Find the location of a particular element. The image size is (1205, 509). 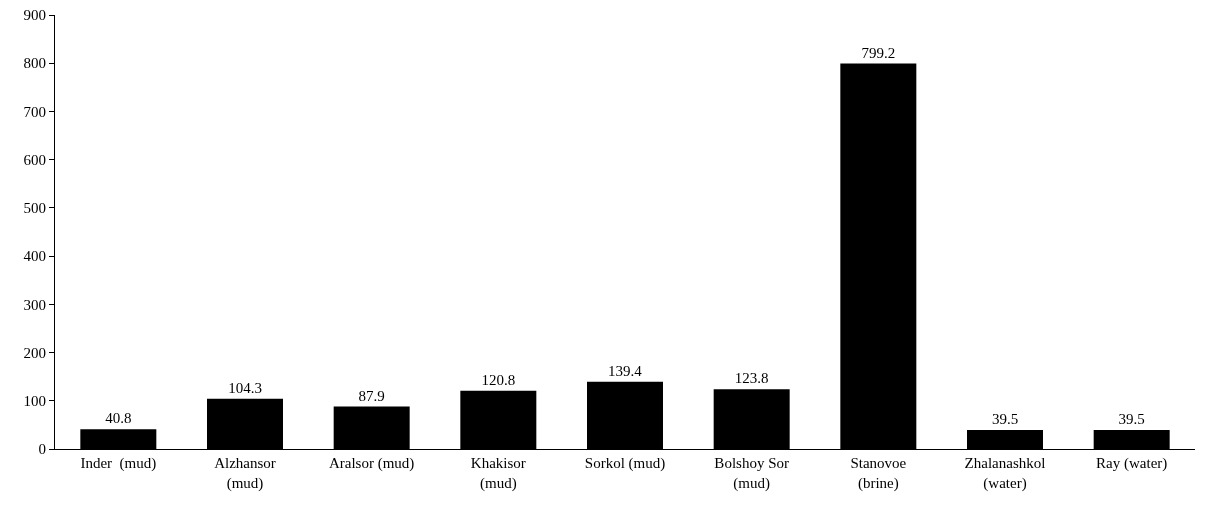

data-label: 104.3 is located at coordinates (245, 387).